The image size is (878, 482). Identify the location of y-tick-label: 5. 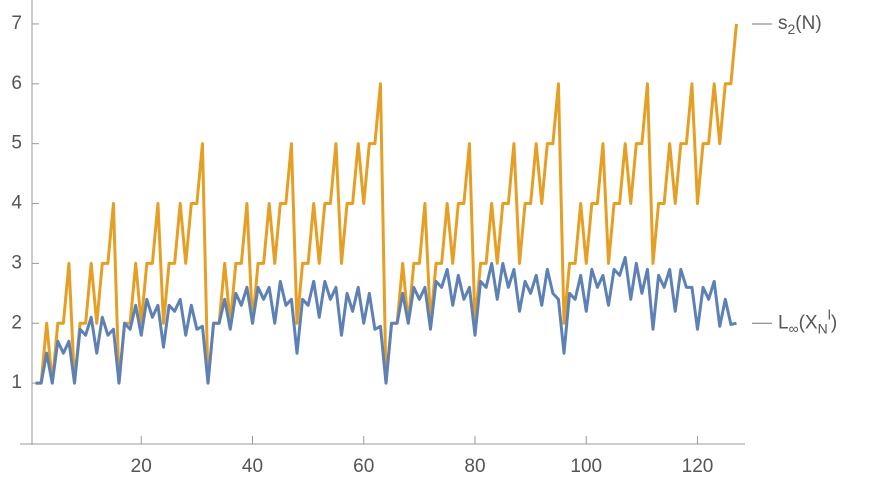
(16, 143).